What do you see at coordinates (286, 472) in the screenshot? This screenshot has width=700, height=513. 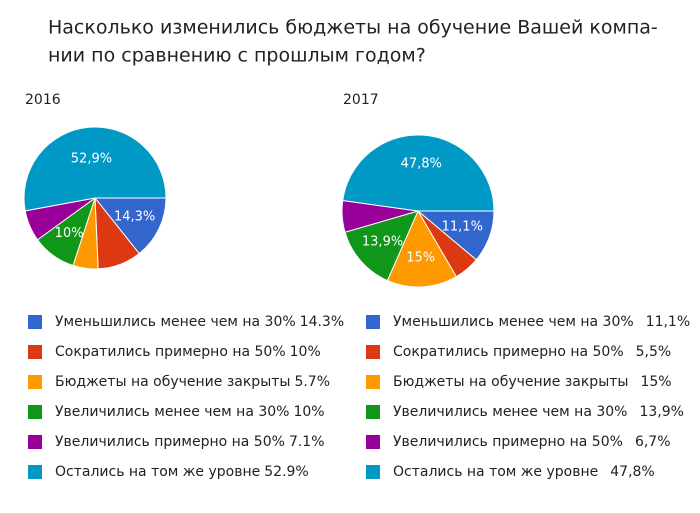 I see `legend-value: 52.9%` at bounding box center [286, 472].